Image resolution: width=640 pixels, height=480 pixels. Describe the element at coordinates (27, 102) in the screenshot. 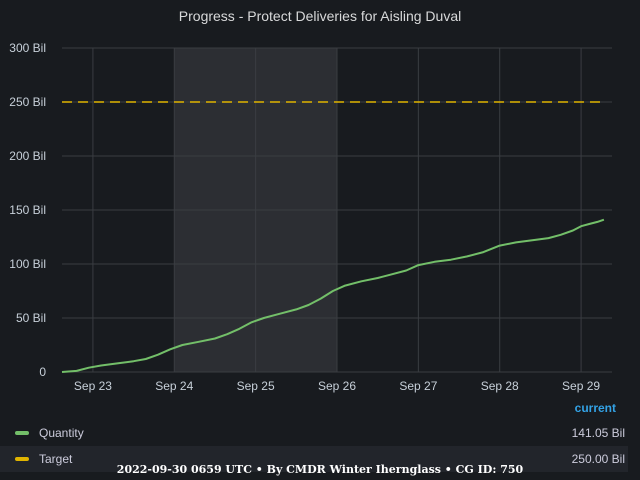

I see `y-tick-label: 250 Bil` at that location.